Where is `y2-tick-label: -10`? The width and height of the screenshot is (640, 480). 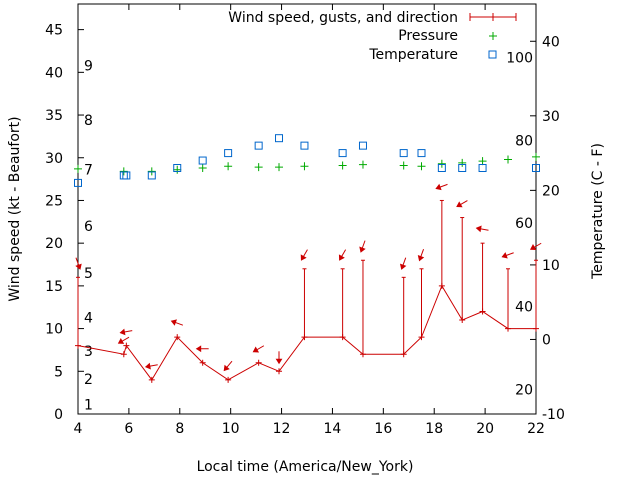 y2-tick-label: -10 is located at coordinates (553, 415).